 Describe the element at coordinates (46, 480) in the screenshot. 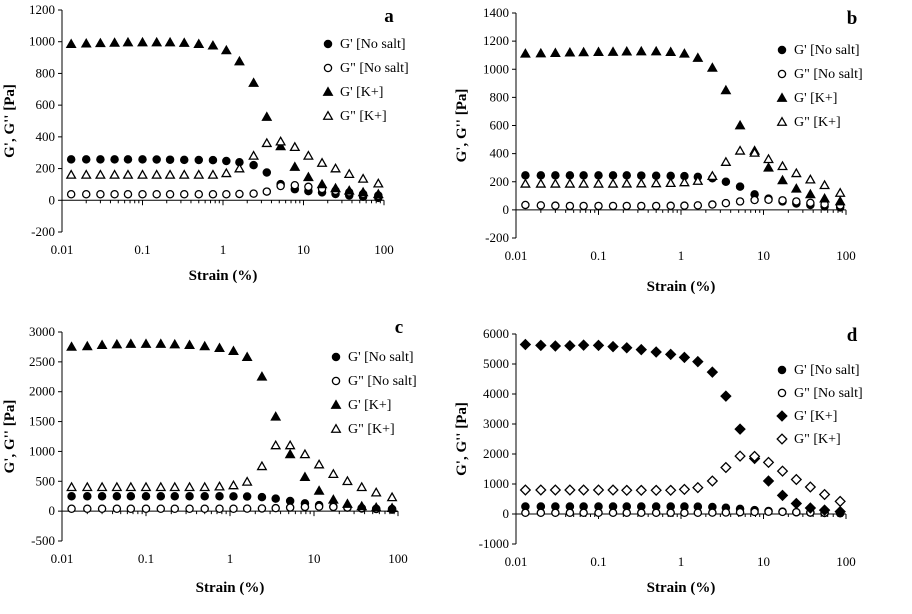

I see `y-tick-label: 500` at that location.